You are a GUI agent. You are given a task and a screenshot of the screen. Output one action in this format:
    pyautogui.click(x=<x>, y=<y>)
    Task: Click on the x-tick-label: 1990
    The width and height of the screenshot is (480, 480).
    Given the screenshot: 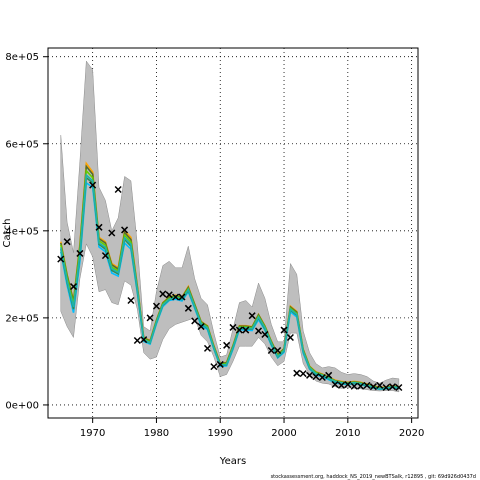 What is the action you would take?
    pyautogui.click(x=220, y=433)
    